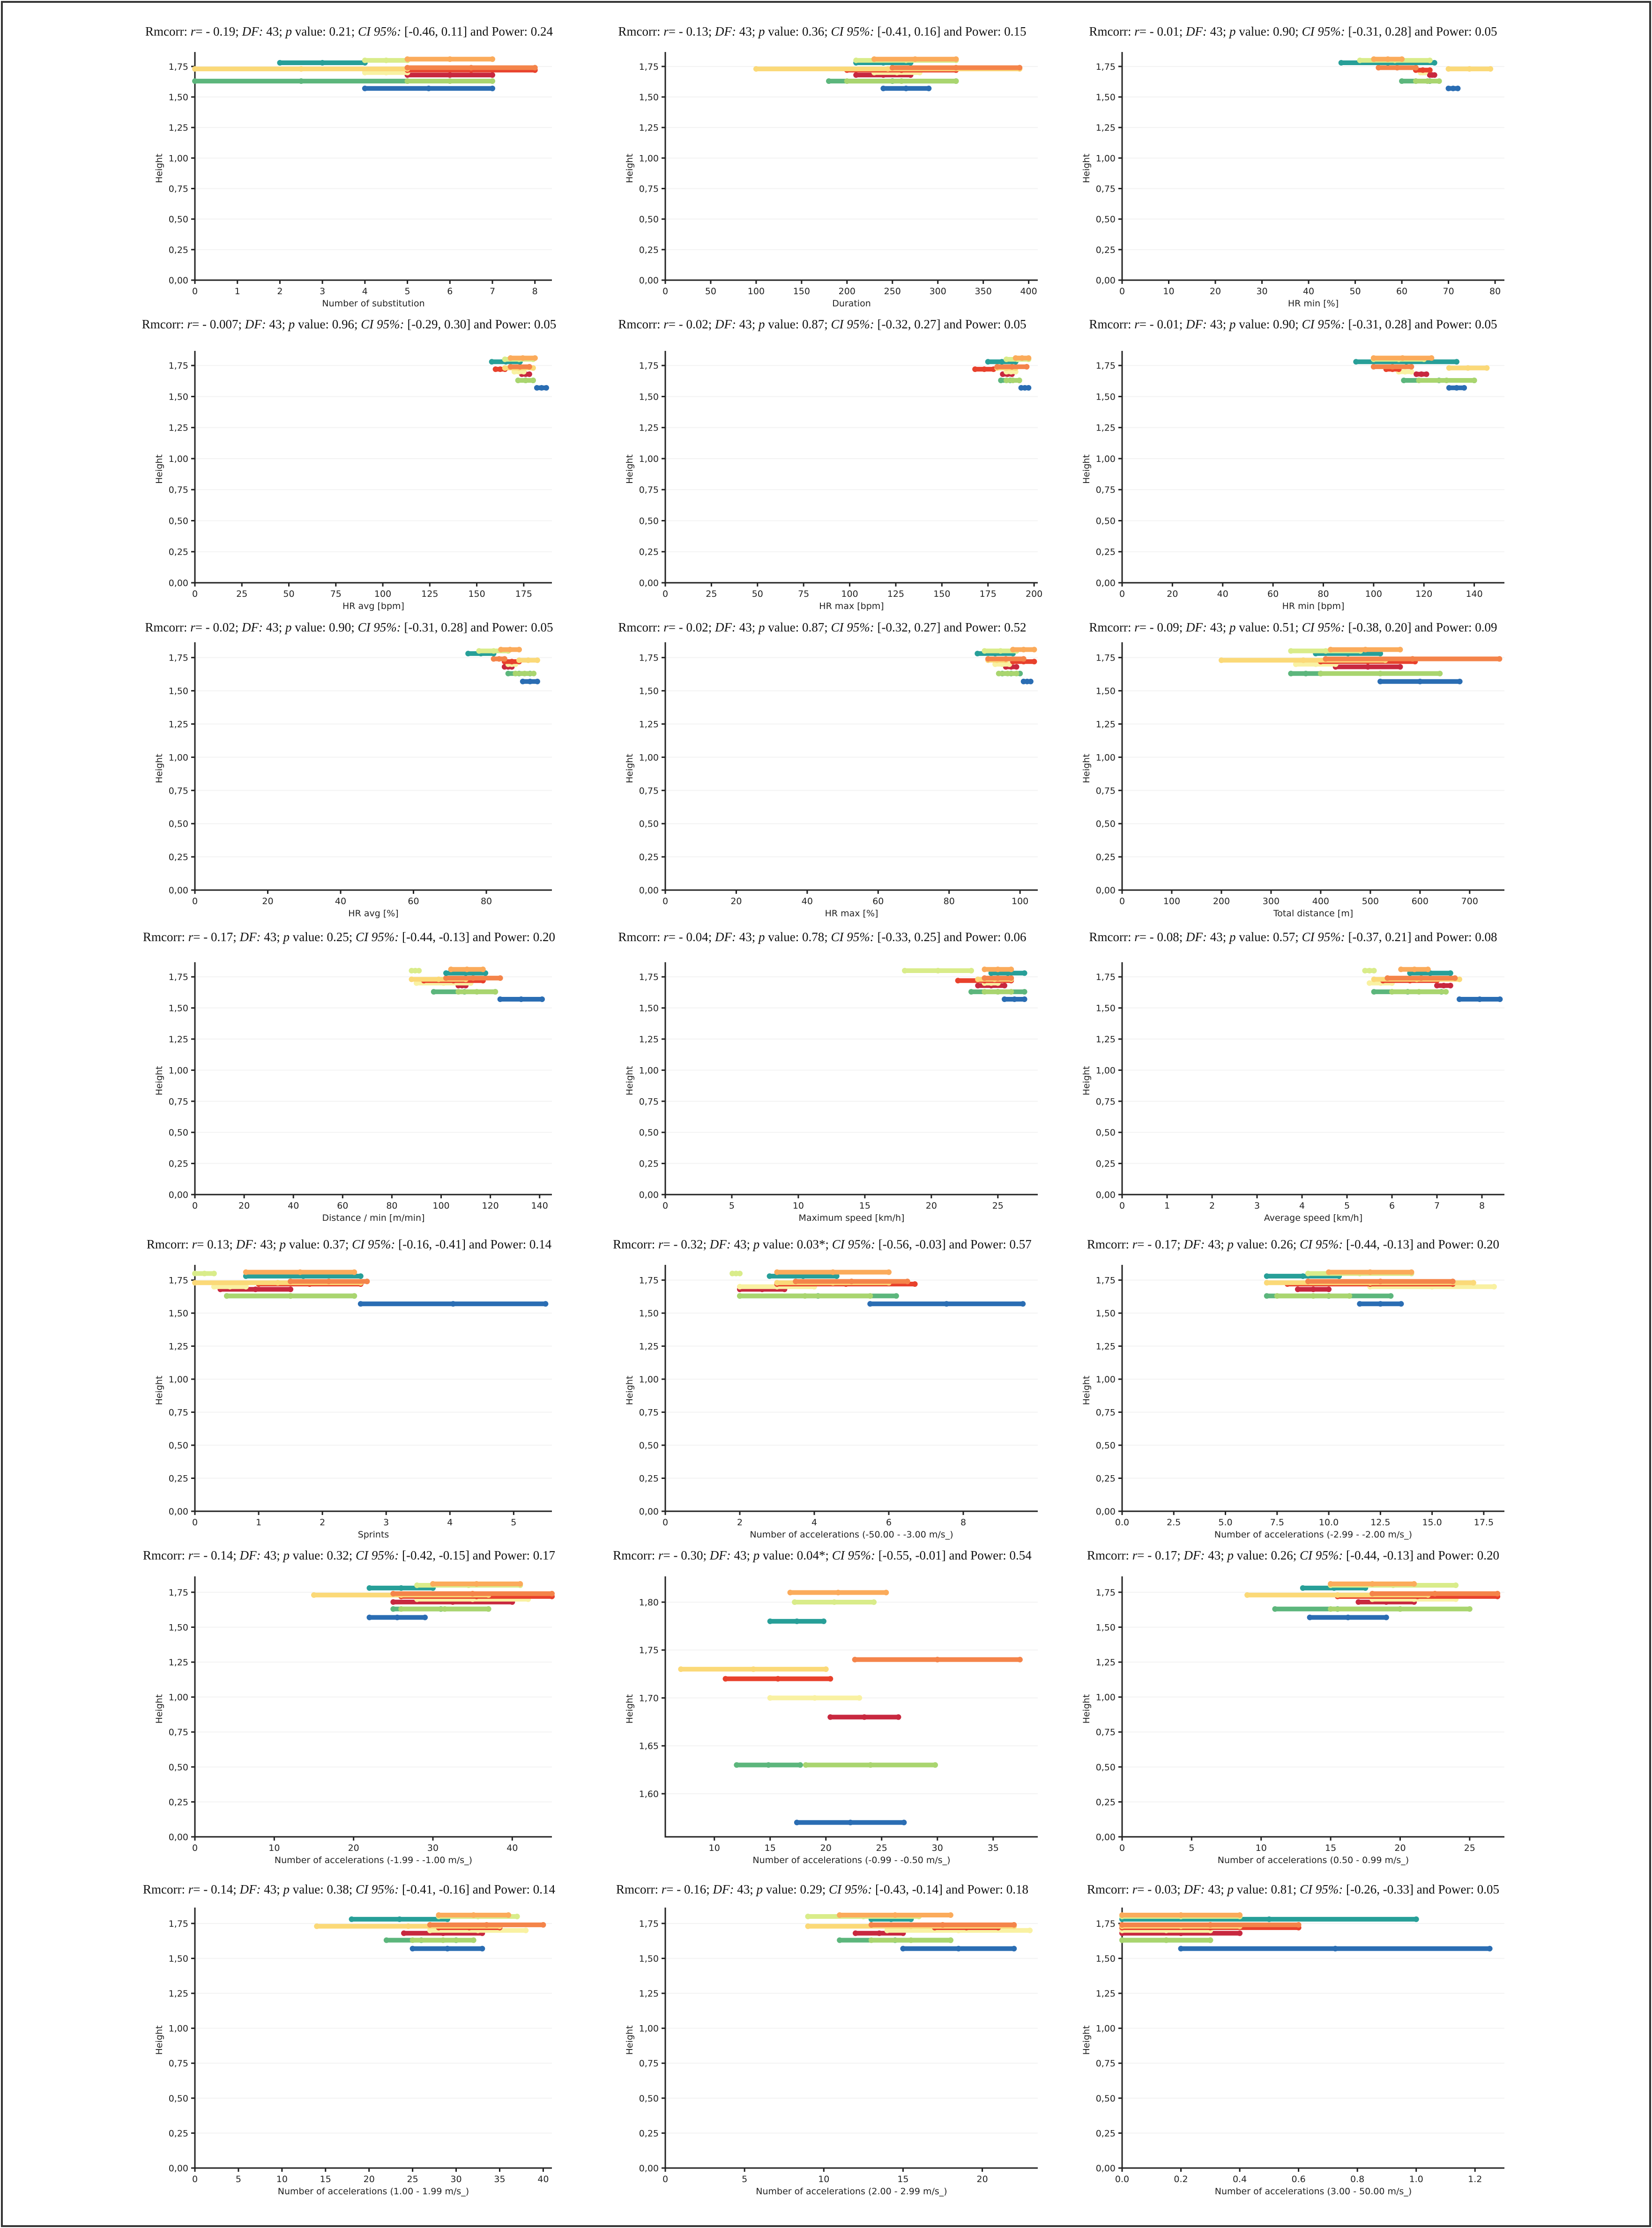  Describe the element at coordinates (1456, 1555) in the screenshot. I see `power-value: and Power: 0.20` at that location.